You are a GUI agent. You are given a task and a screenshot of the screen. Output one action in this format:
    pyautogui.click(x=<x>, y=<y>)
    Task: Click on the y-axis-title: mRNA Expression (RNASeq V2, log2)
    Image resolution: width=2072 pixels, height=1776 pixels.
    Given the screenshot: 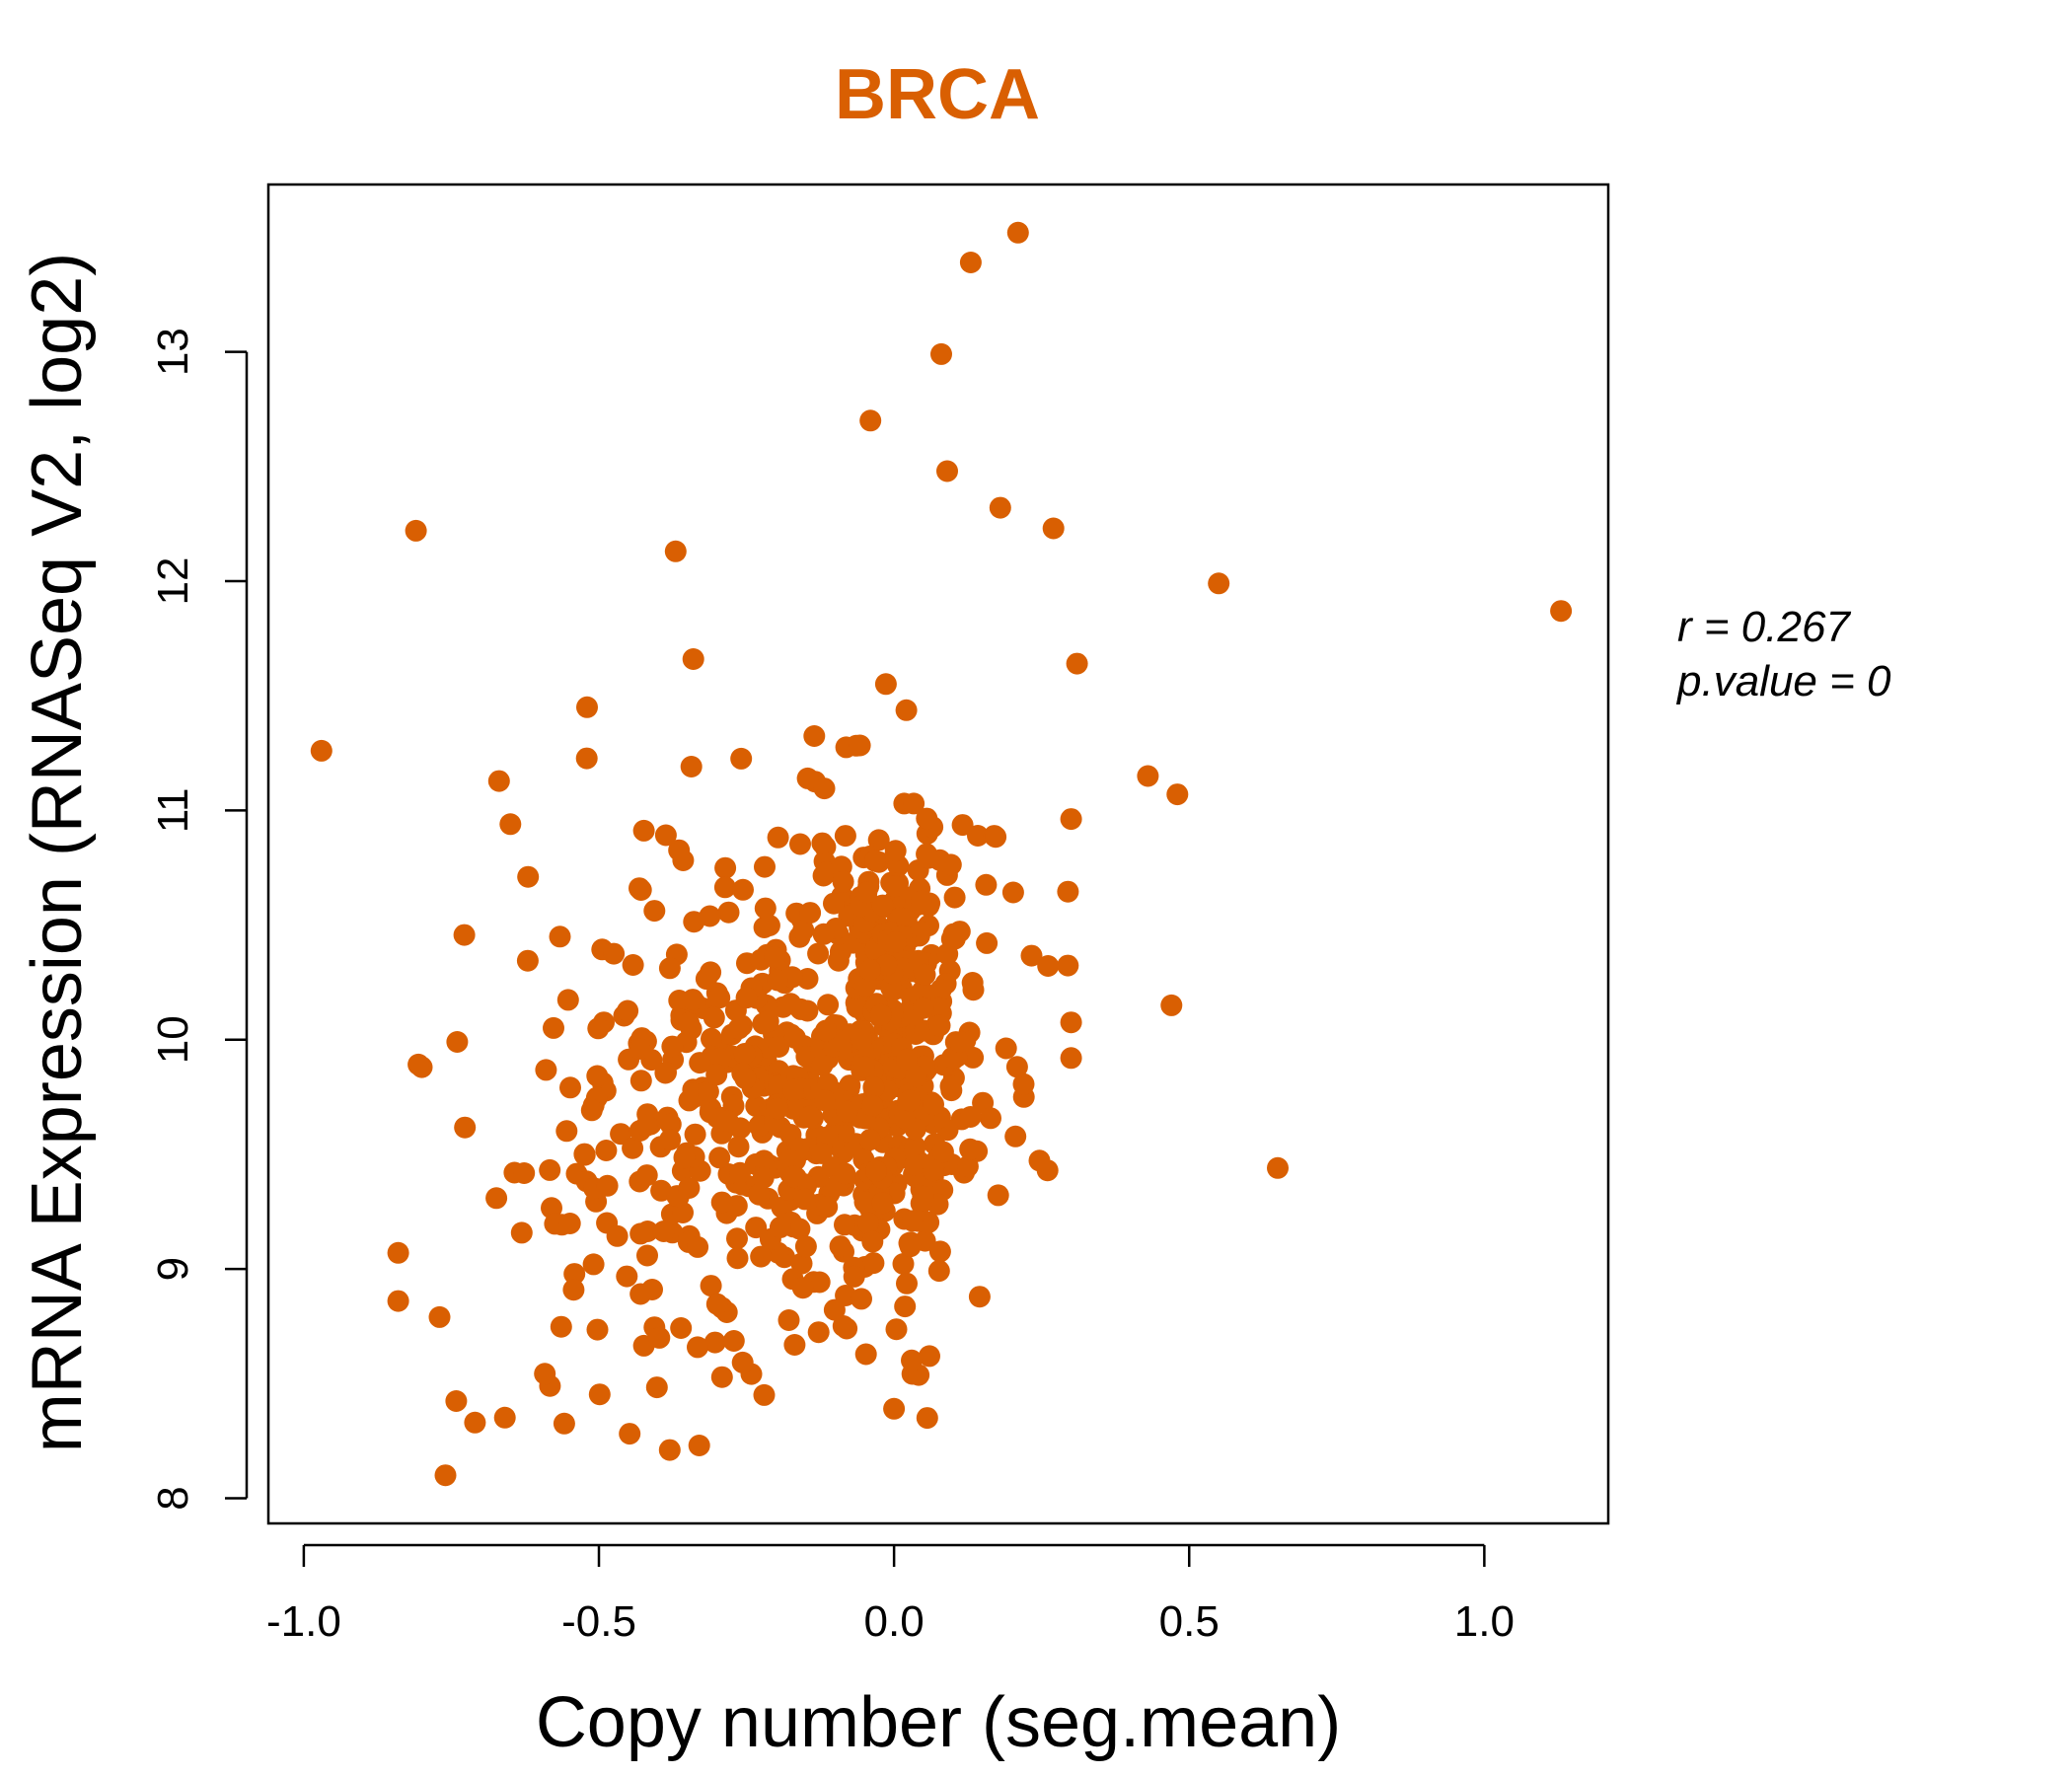 What is the action you would take?
    pyautogui.click(x=58, y=853)
    